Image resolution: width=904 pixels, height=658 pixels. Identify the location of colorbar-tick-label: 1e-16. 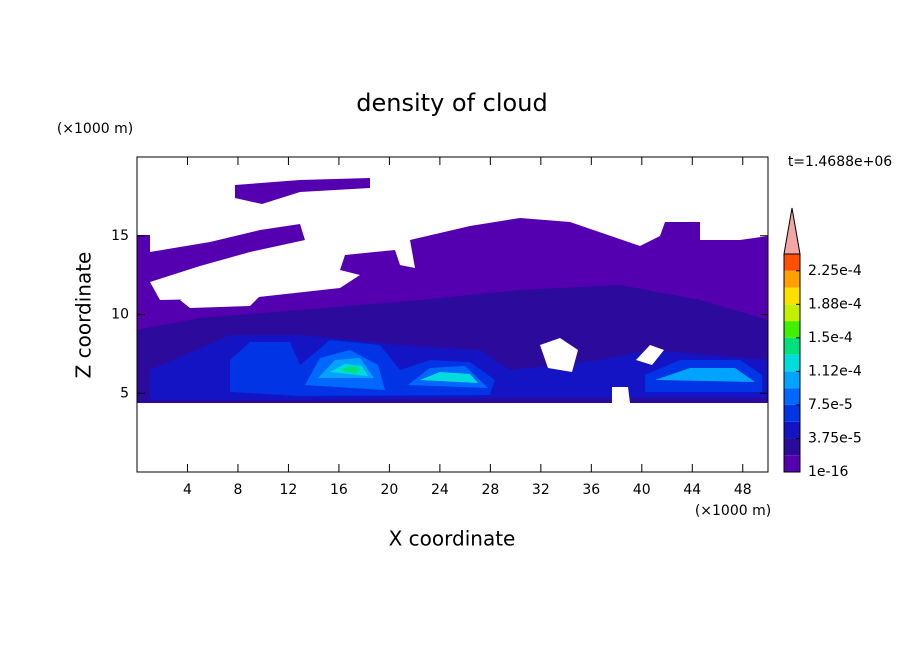
(828, 472).